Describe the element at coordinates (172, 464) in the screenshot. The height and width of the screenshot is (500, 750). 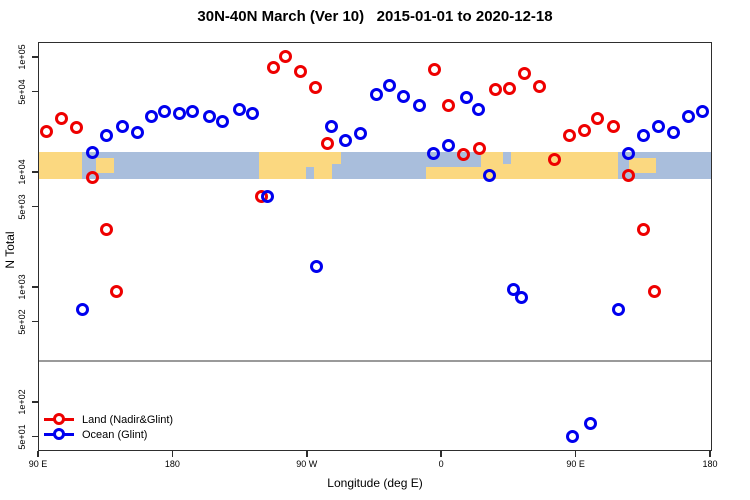
I see `x-tick-label: 180` at that location.